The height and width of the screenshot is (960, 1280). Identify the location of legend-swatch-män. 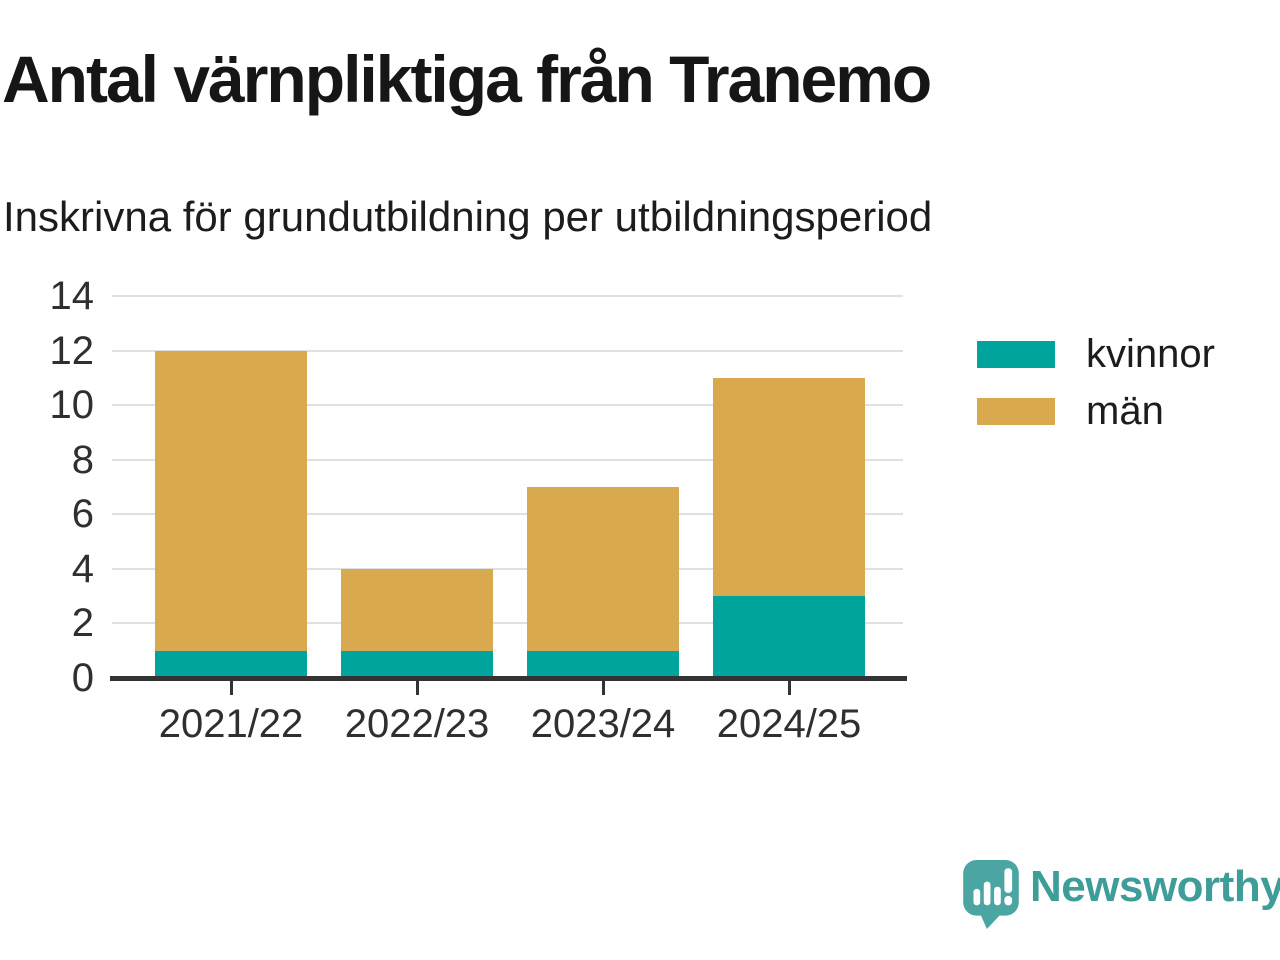
(1016, 411).